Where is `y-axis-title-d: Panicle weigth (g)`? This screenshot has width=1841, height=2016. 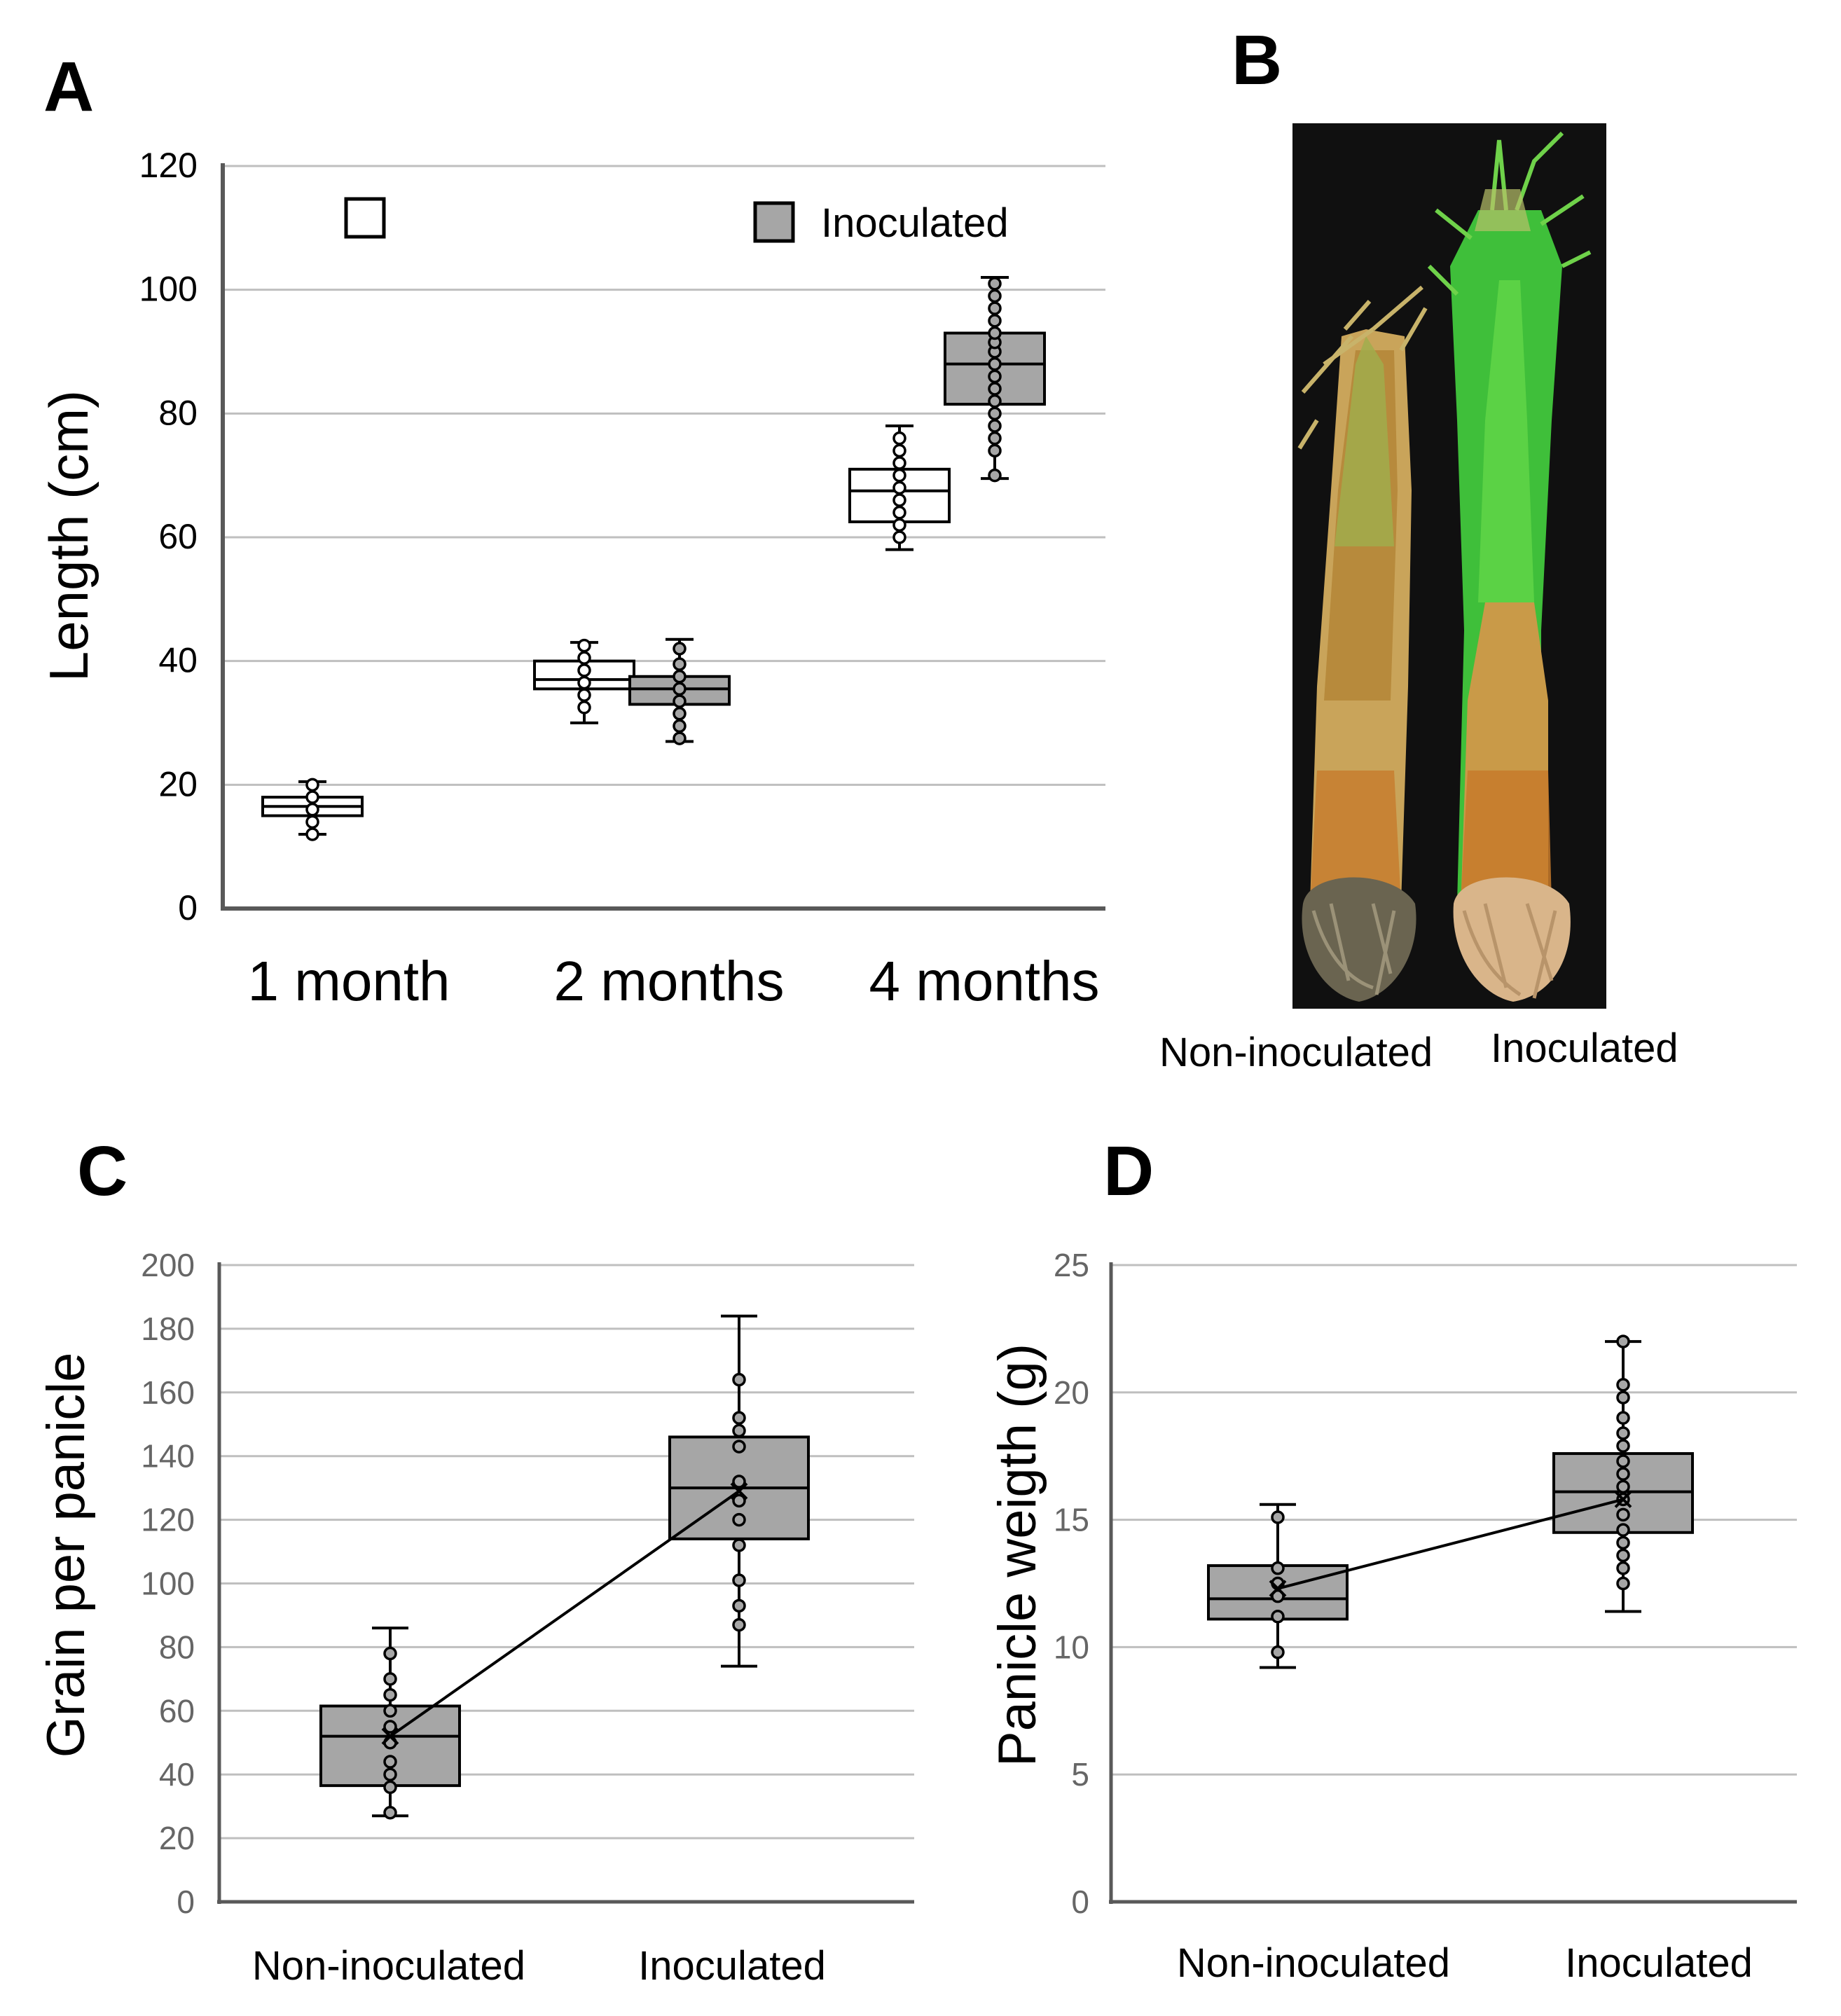
y-axis-title-d: Panicle weigth (g) is located at coordinates (1017, 1555).